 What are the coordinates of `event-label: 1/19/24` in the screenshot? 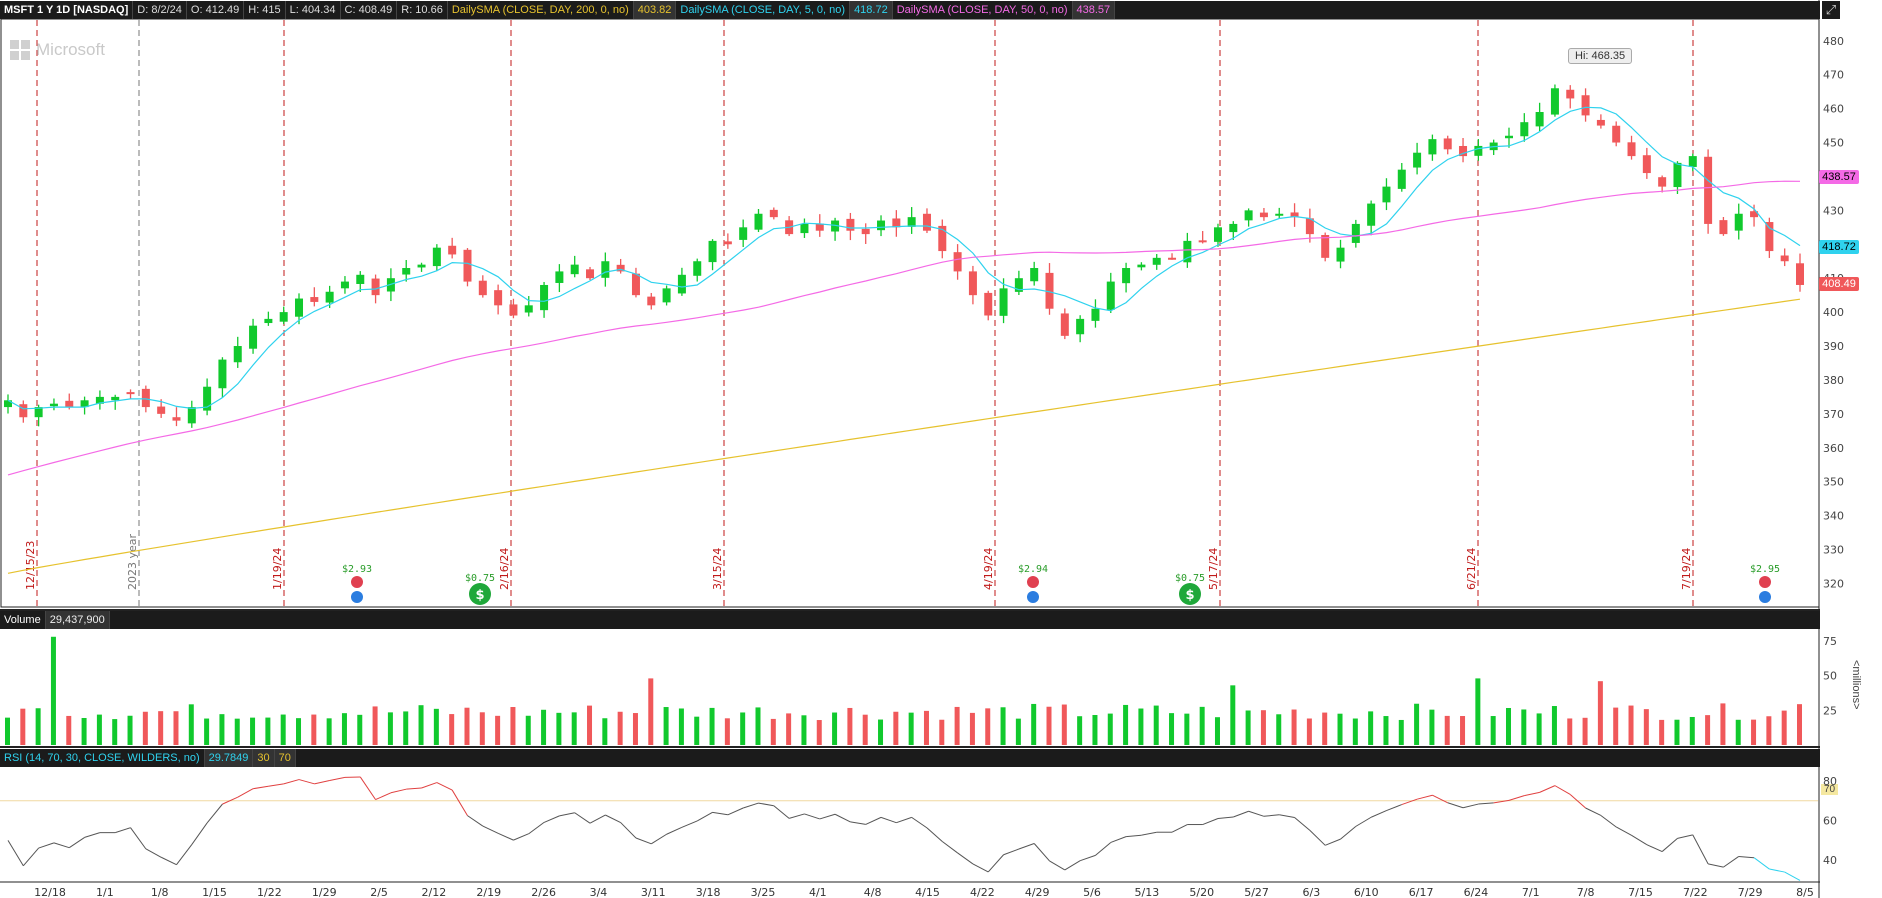 It's located at (277, 569).